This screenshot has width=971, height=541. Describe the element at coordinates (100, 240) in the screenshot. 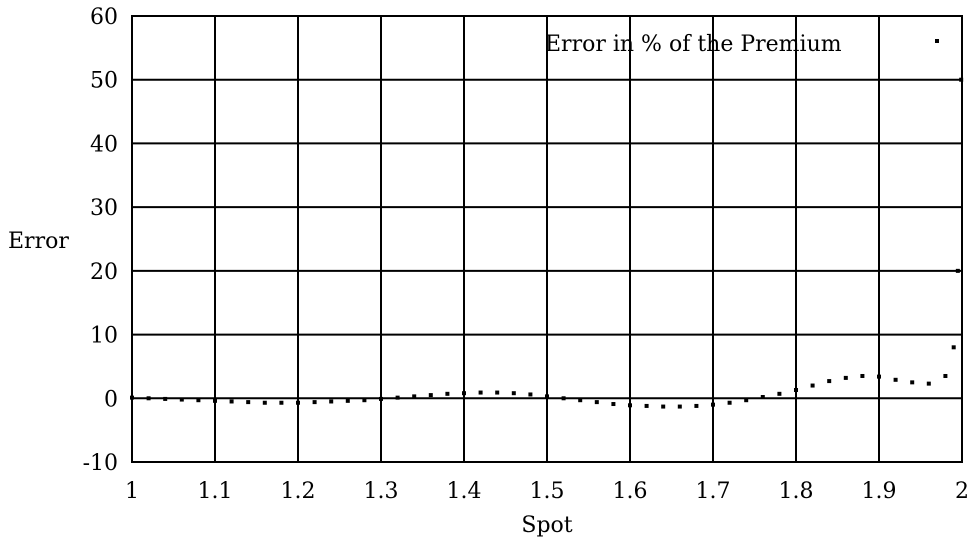

I see `y-tick-labels: -10 0 10 20 30 40 50 60` at that location.